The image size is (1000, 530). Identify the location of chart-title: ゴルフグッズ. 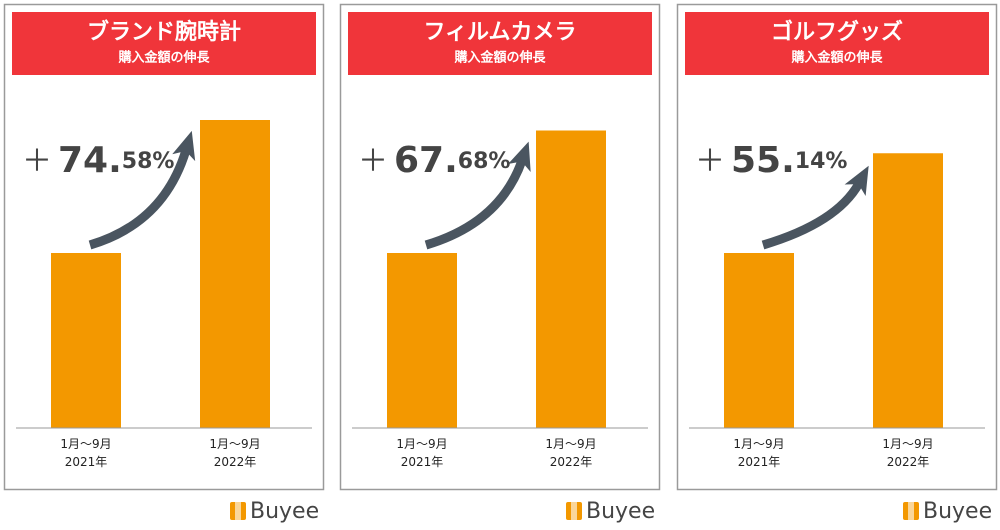
(837, 32).